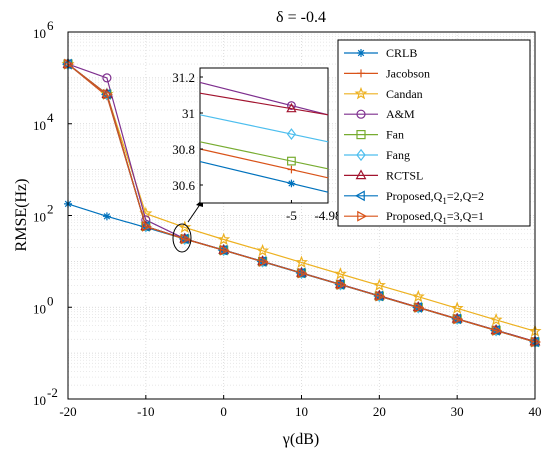 The image size is (550, 457). I want to click on y-tick-exponent: 0, so click(50, 300).